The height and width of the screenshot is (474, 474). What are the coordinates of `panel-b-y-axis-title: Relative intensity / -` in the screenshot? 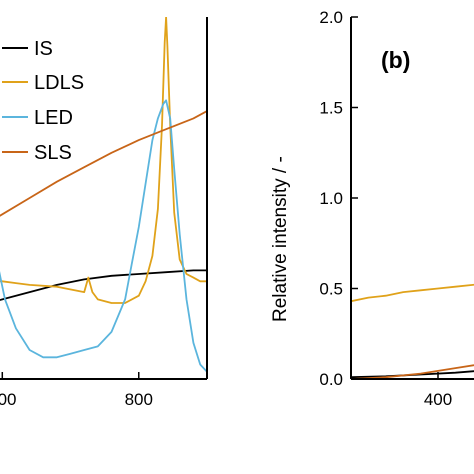 It's located at (280, 239).